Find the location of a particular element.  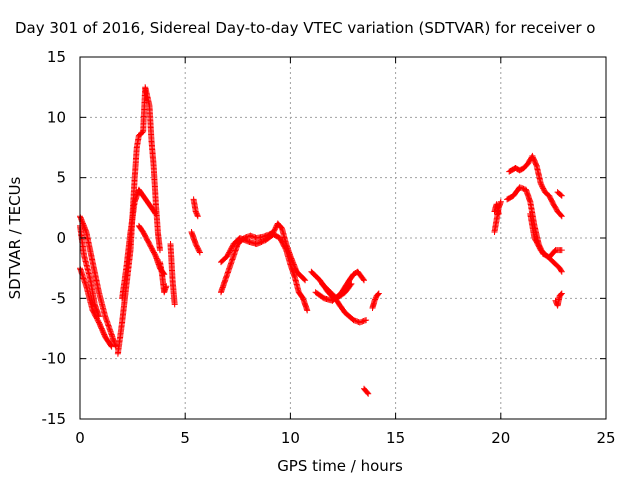

x-tick-label: 10 is located at coordinates (290, 438).